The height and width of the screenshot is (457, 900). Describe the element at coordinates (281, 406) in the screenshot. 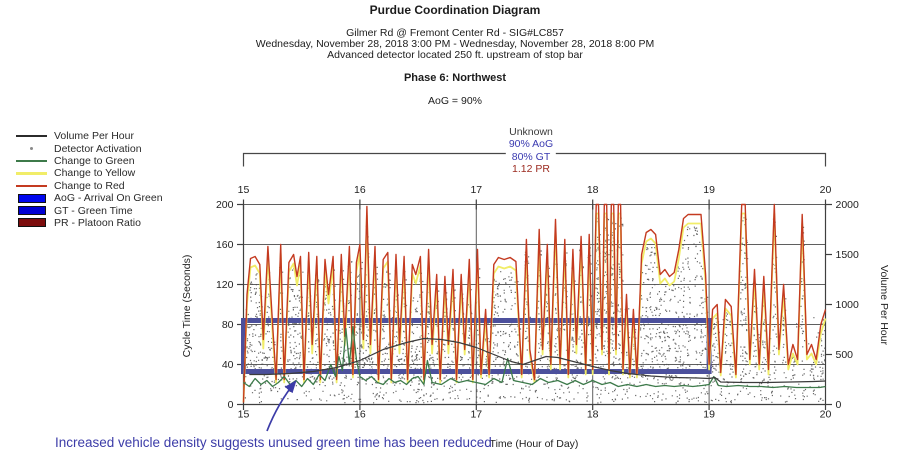

I see `callout-arrow` at that location.